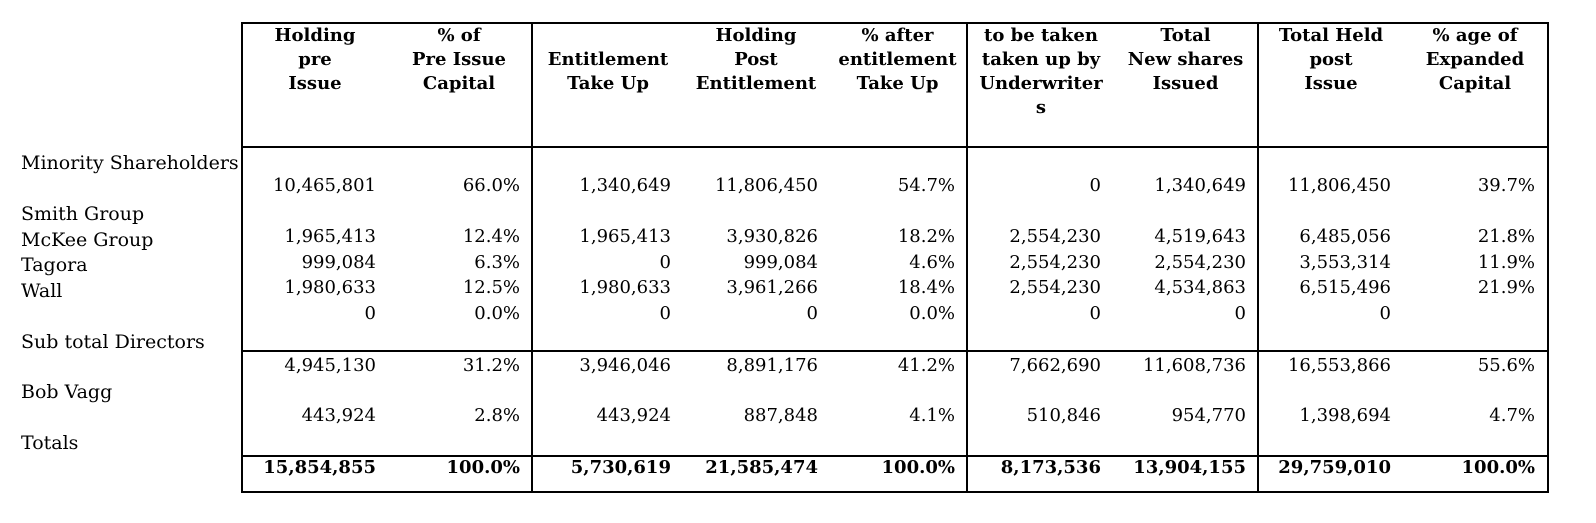 Image resolution: width=1596 pixels, height=523 pixels. What do you see at coordinates (1189, 467) in the screenshot?
I see `table-cell: 13,904,155` at bounding box center [1189, 467].